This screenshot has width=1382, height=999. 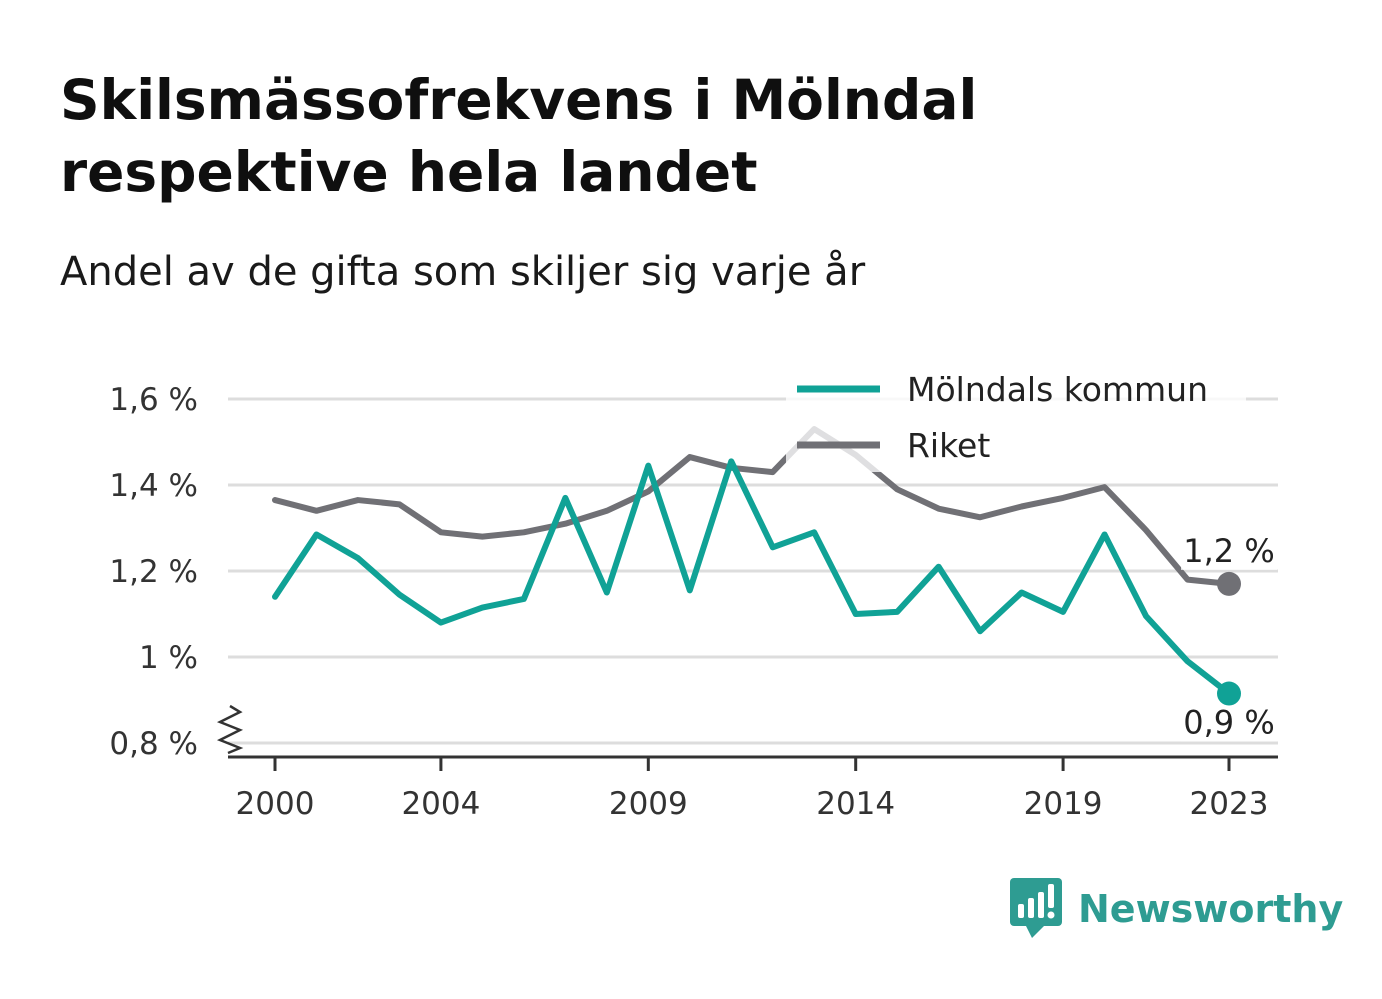 What do you see at coordinates (440, 804) in the screenshot?
I see `x-tick-label: 2004` at bounding box center [440, 804].